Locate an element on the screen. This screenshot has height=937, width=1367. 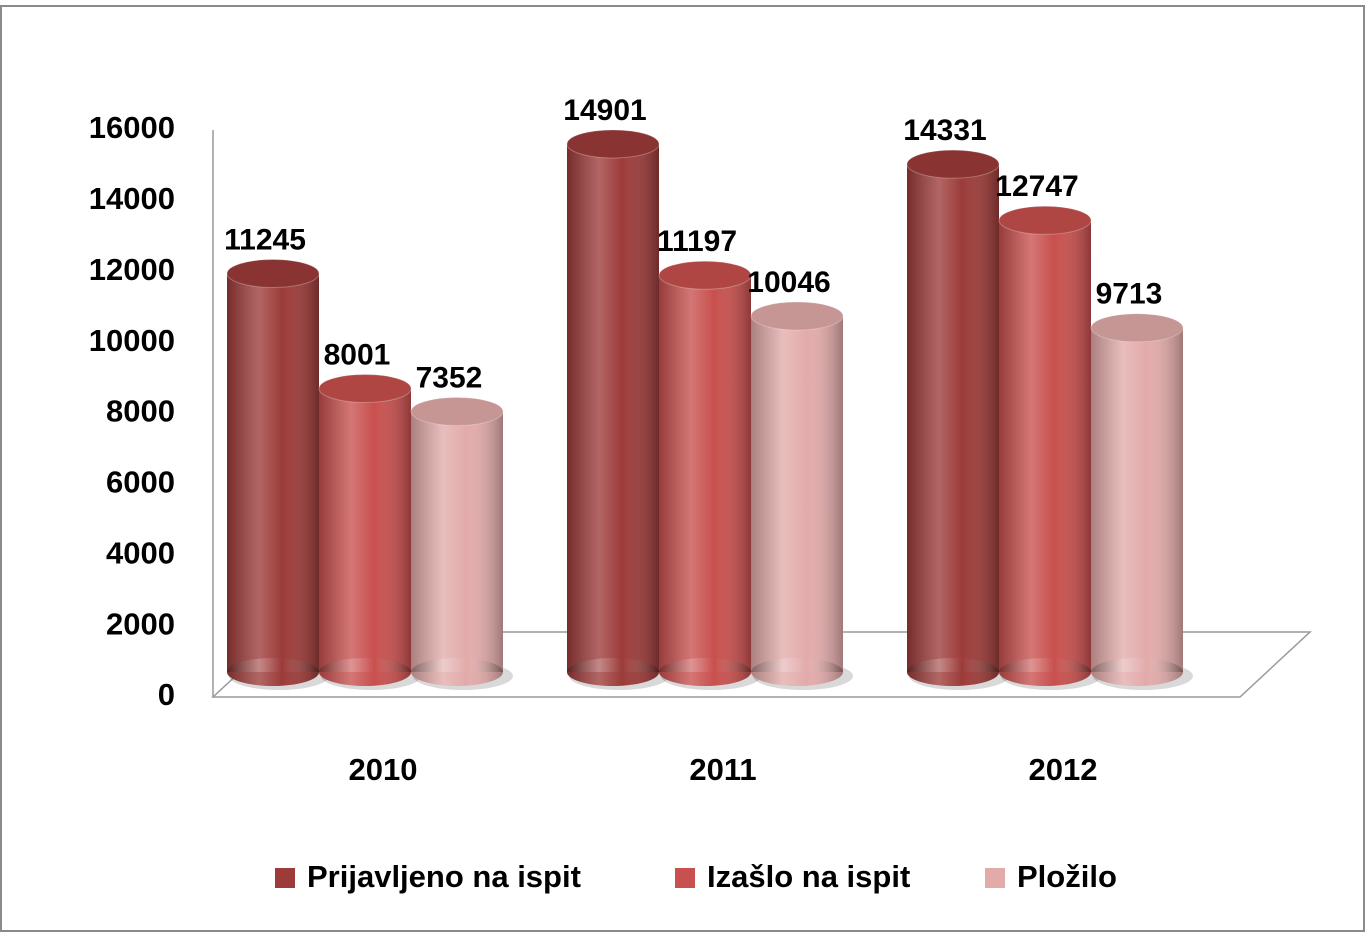
data-label: 11197 is located at coordinates (697, 241).